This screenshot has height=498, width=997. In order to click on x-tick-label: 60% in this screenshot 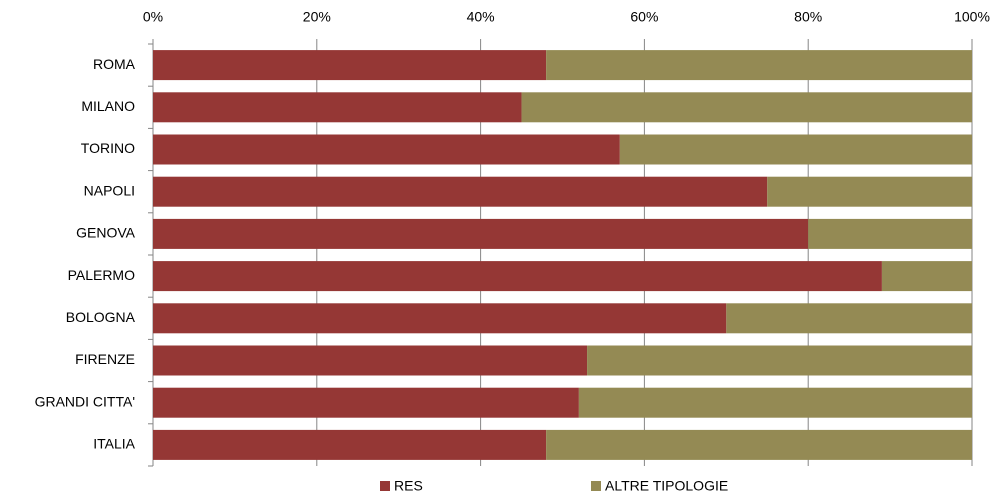, I will do `click(644, 17)`.